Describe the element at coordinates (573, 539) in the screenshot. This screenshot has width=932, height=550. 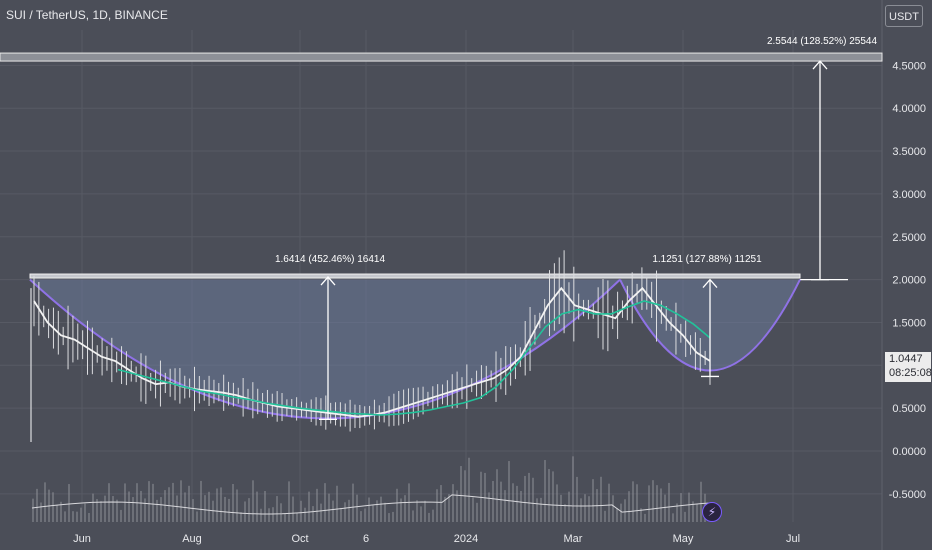
I see `x-tick-label: Mar` at that location.